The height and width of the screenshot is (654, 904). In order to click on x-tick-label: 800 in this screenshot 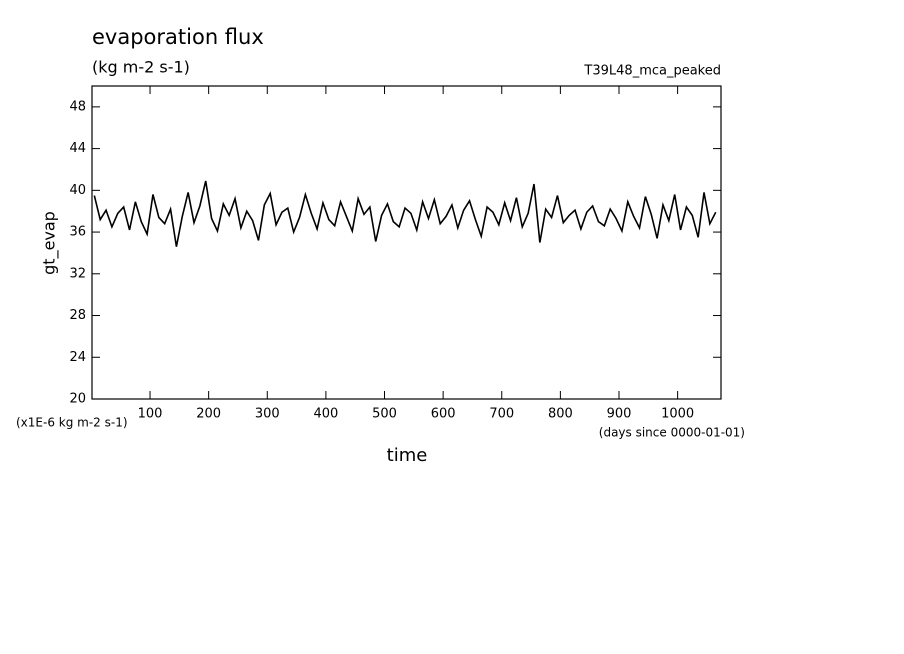, I will do `click(560, 414)`.